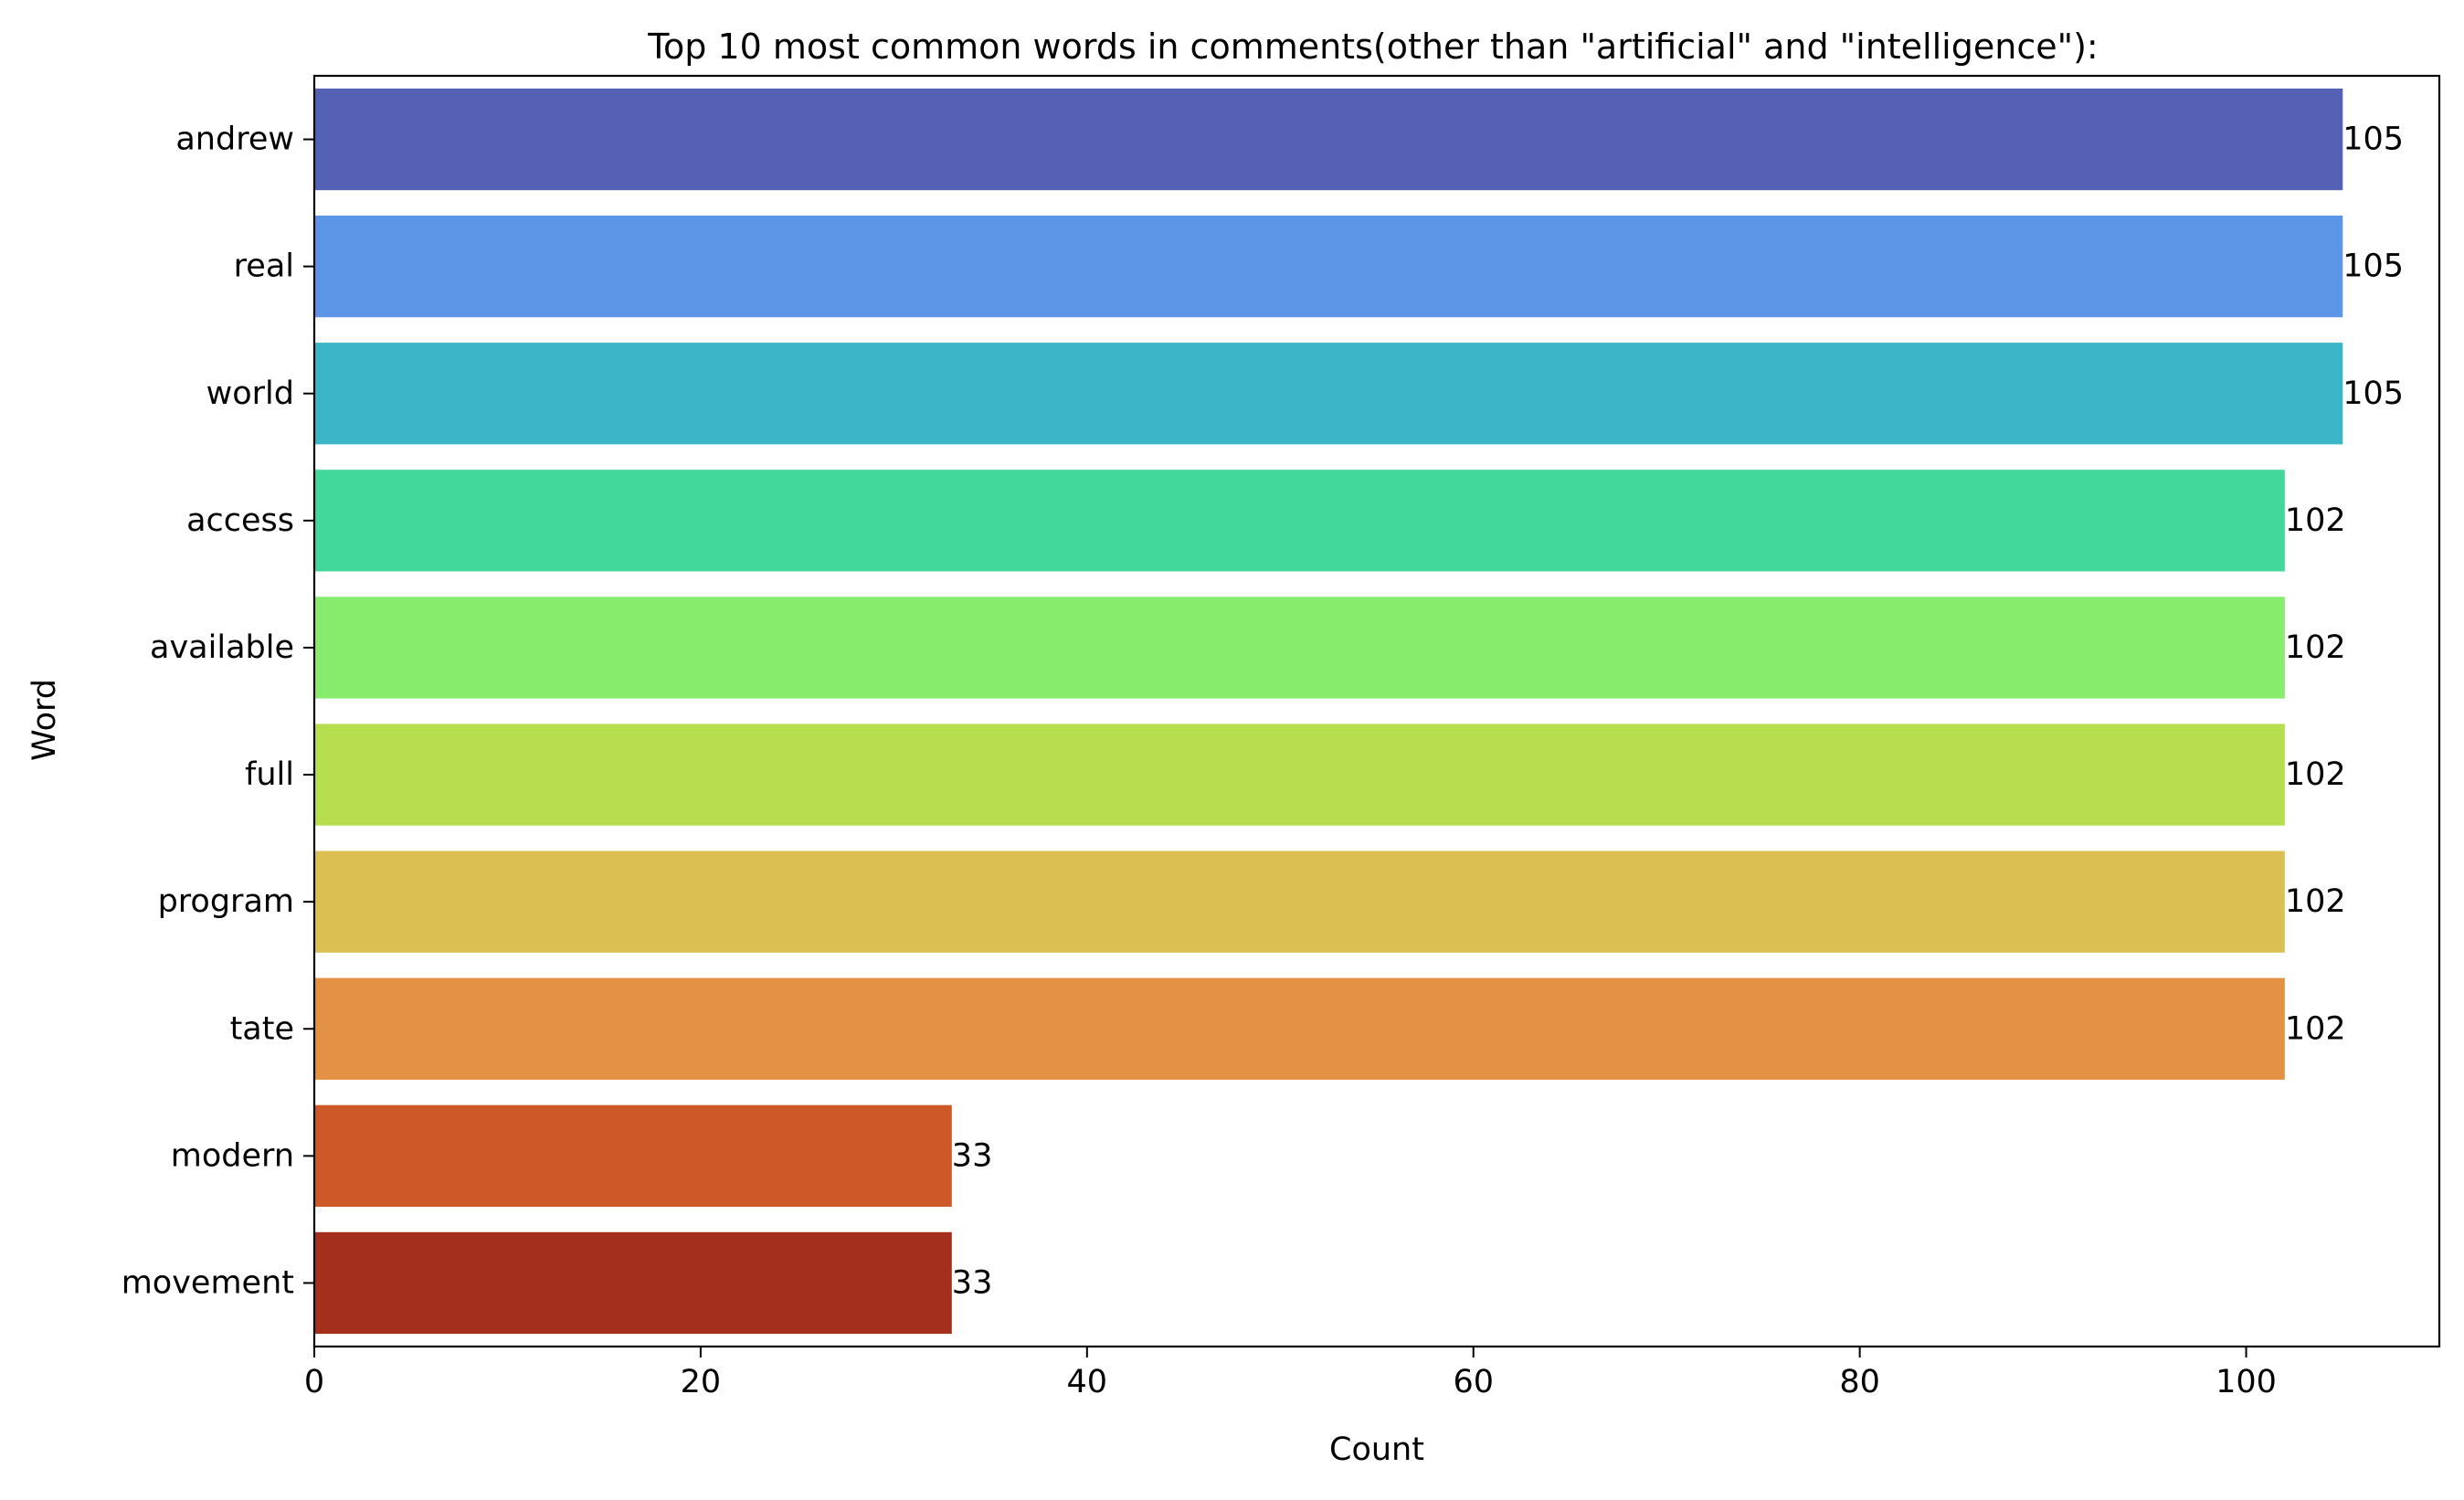 This screenshot has height=1500, width=2464. Describe the element at coordinates (1299, 521) in the screenshot. I see `bar-access` at that location.